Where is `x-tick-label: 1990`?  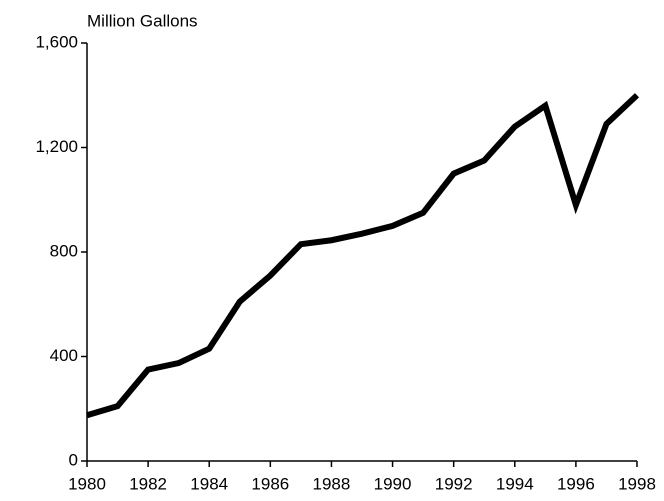 x-tick-label: 1990 is located at coordinates (393, 483).